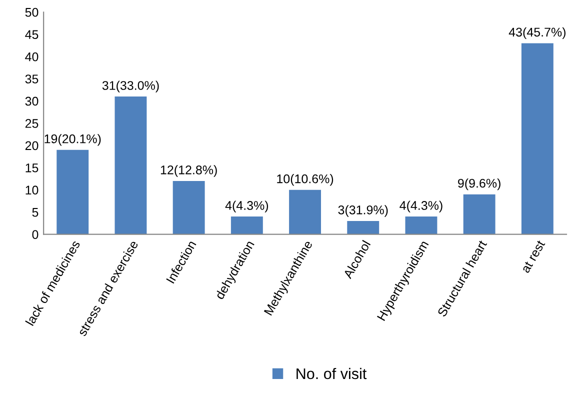  What do you see at coordinates (188, 171) in the screenshot?
I see `data-label: 12(12.8%)` at bounding box center [188, 171].